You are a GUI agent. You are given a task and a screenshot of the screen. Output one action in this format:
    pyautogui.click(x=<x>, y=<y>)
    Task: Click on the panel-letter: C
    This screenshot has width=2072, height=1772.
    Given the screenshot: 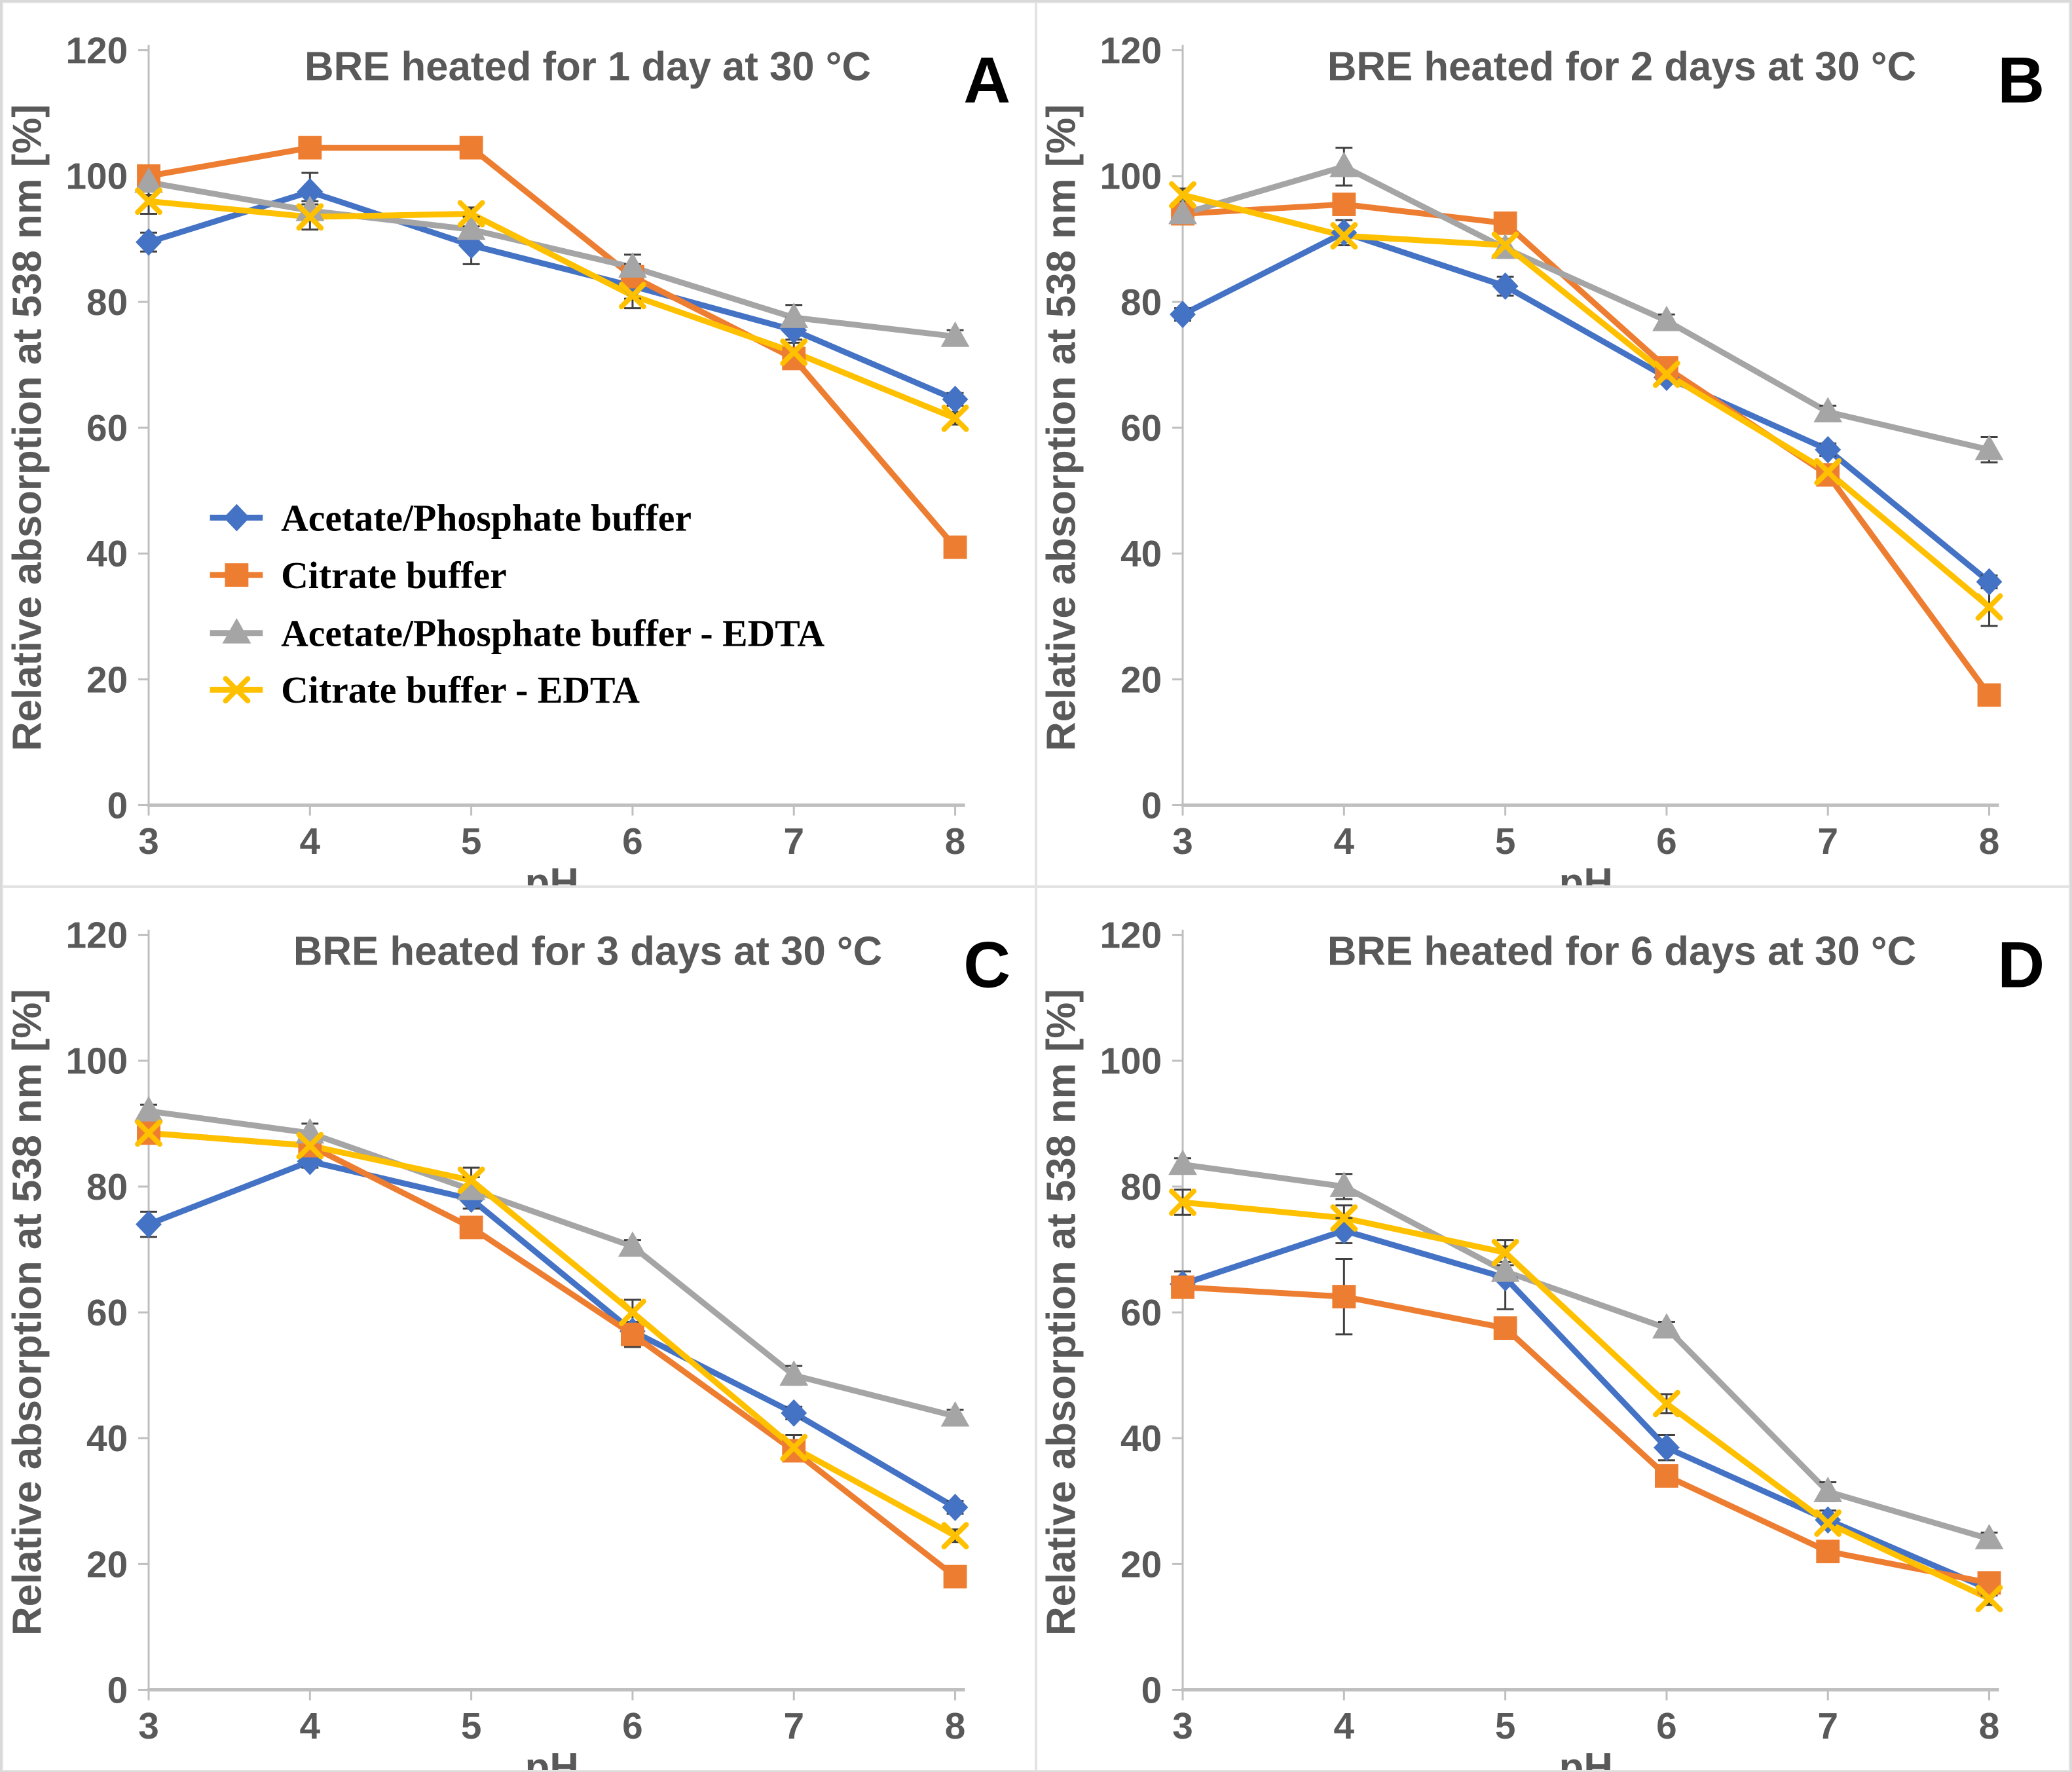 What is the action you would take?
    pyautogui.click(x=986, y=965)
    